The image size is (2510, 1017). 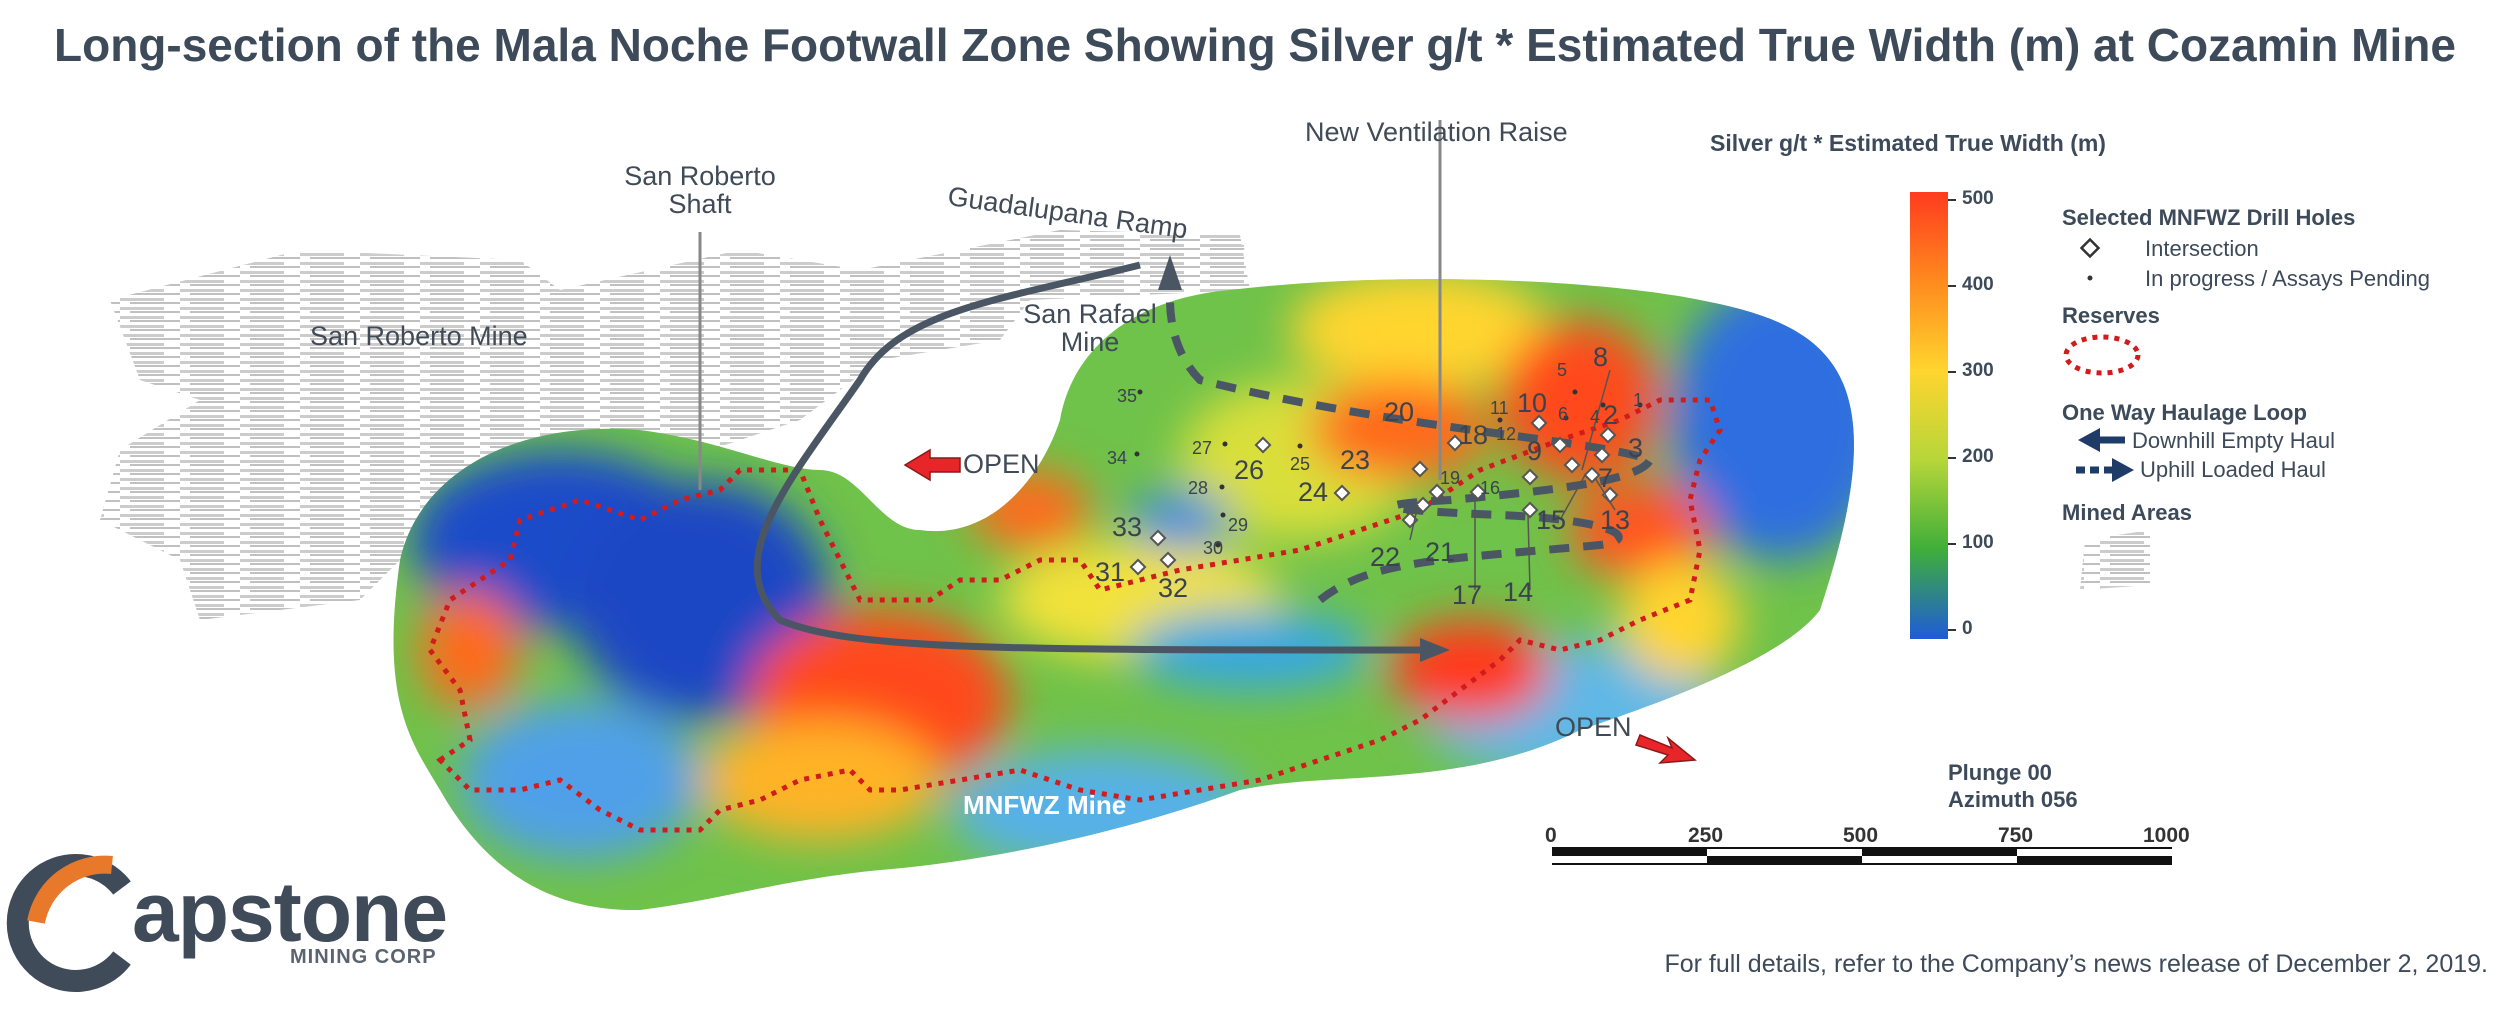 What do you see at coordinates (1706, 835) in the screenshot?
I see `scale-label: 250` at bounding box center [1706, 835].